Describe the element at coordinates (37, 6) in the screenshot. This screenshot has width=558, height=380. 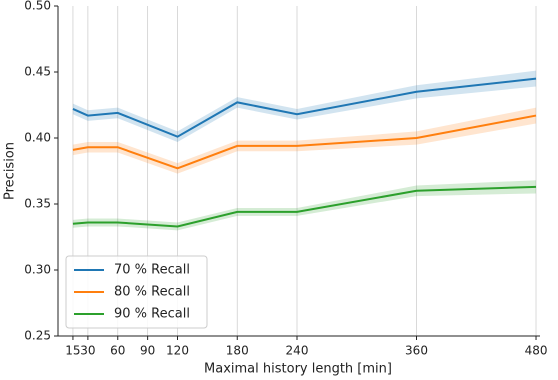
I see `y-tick-label: 0.50` at that location.